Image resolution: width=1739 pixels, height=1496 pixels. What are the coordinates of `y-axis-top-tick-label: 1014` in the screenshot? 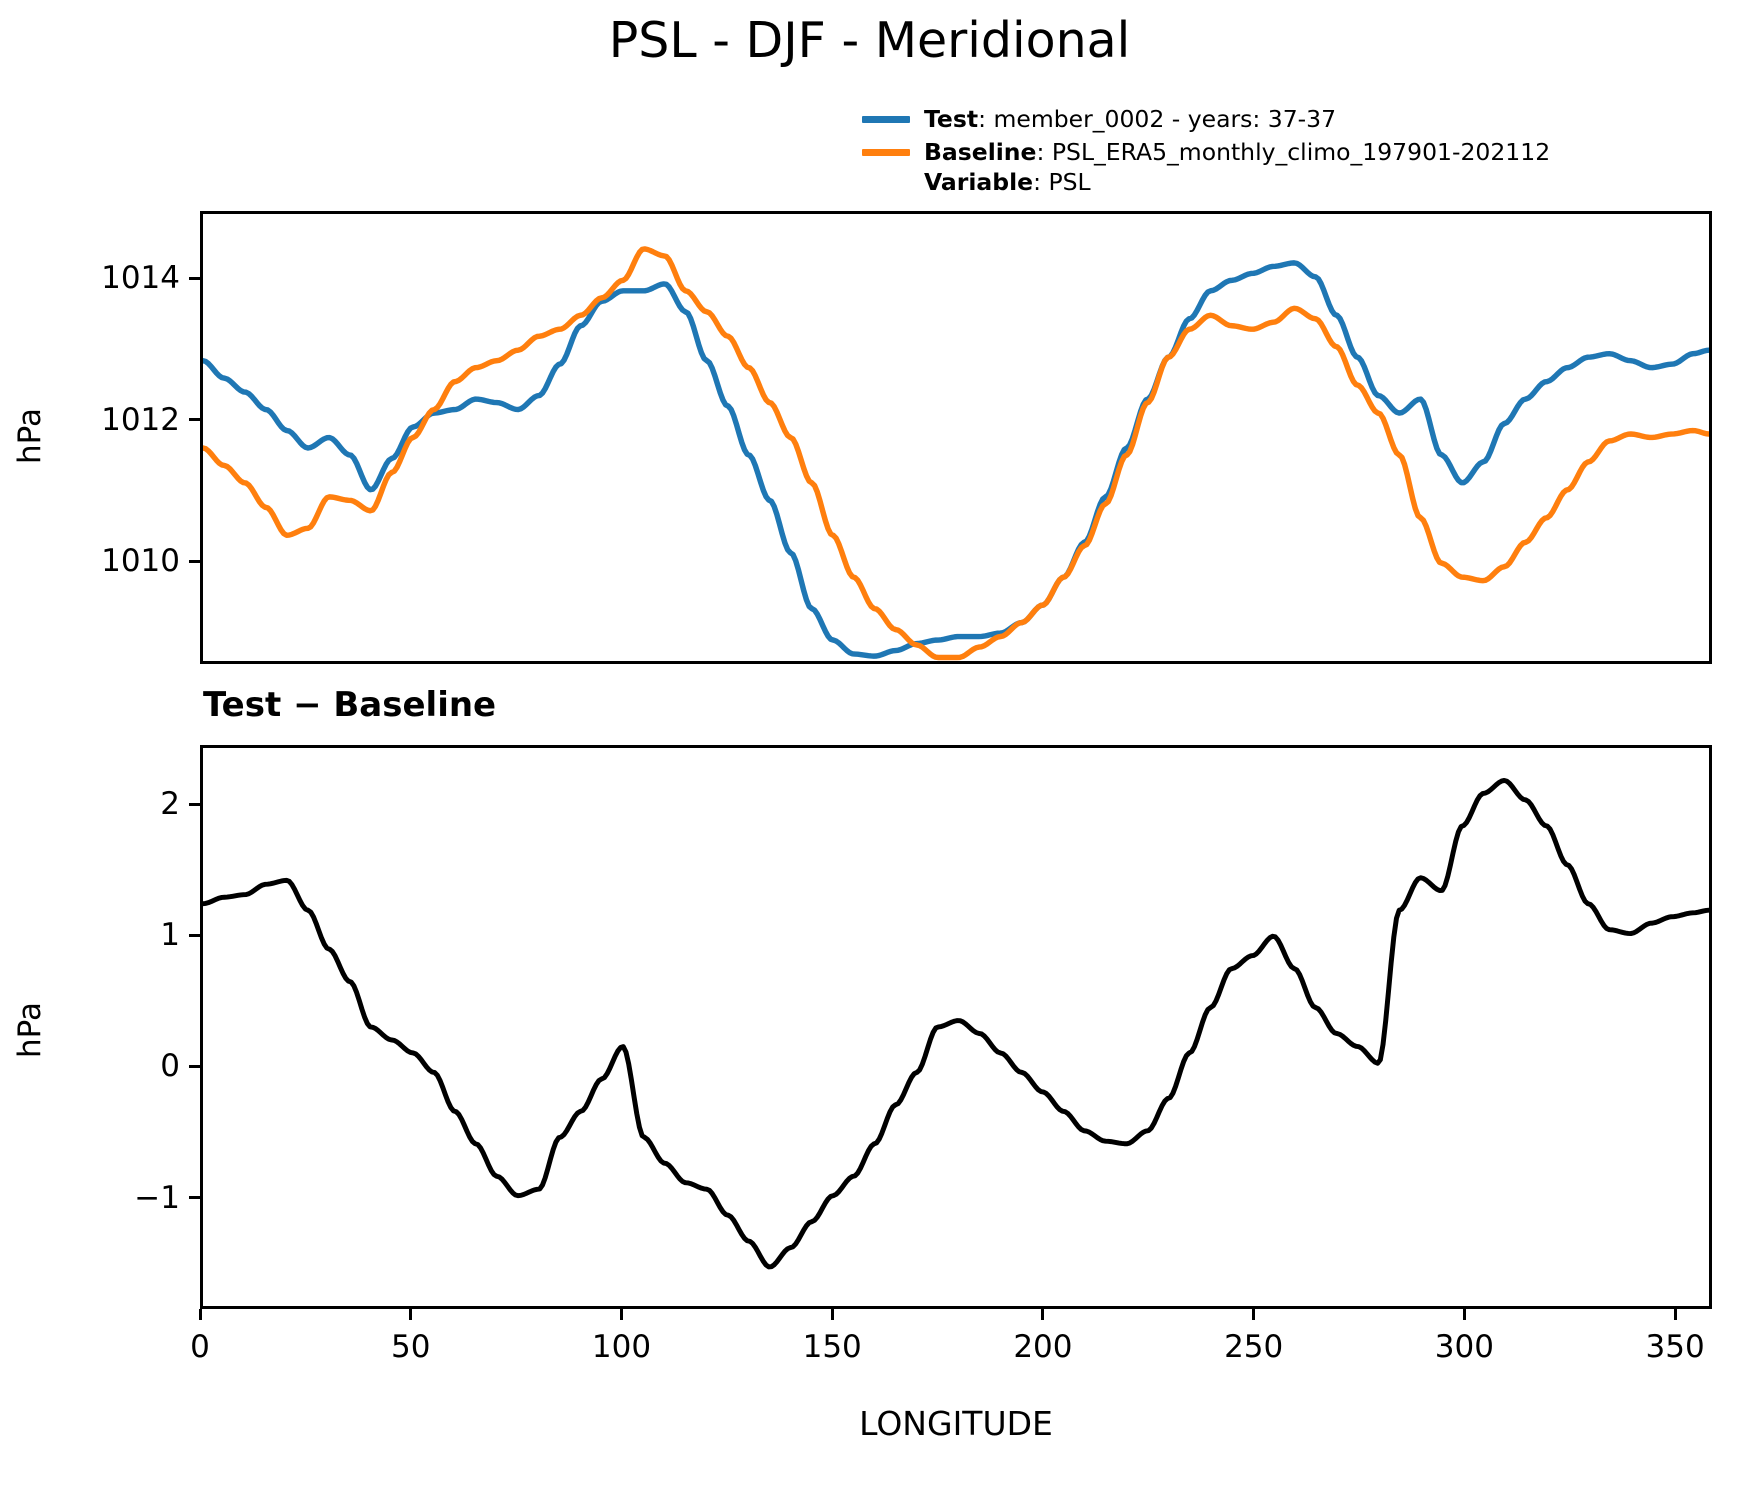 It's located at (140, 278).